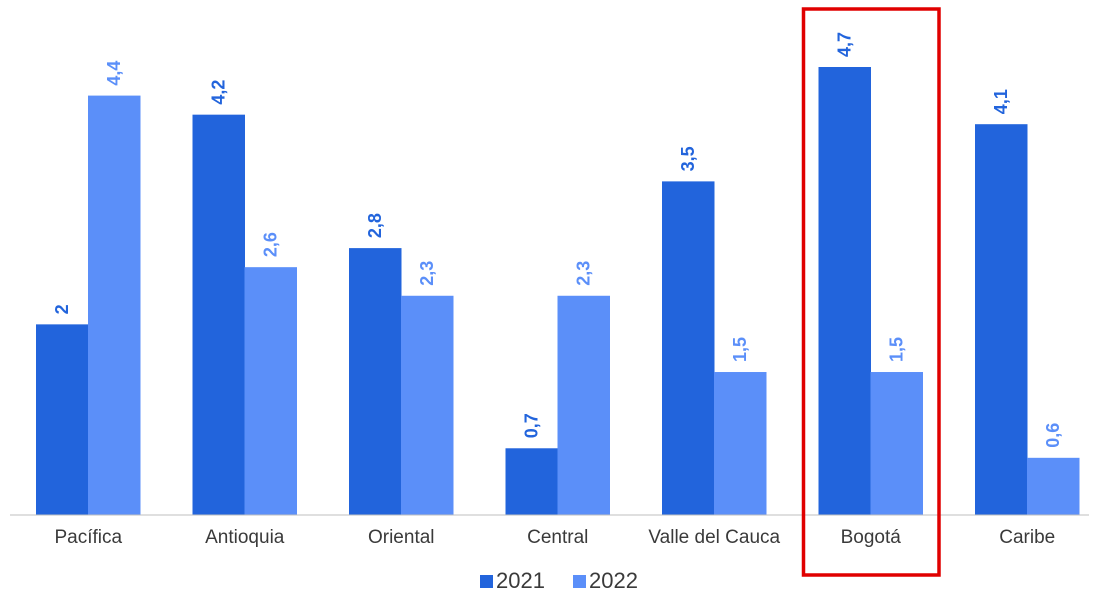  Describe the element at coordinates (845, 44) in the screenshot. I see `value-label-2021-5: 4,7` at that location.